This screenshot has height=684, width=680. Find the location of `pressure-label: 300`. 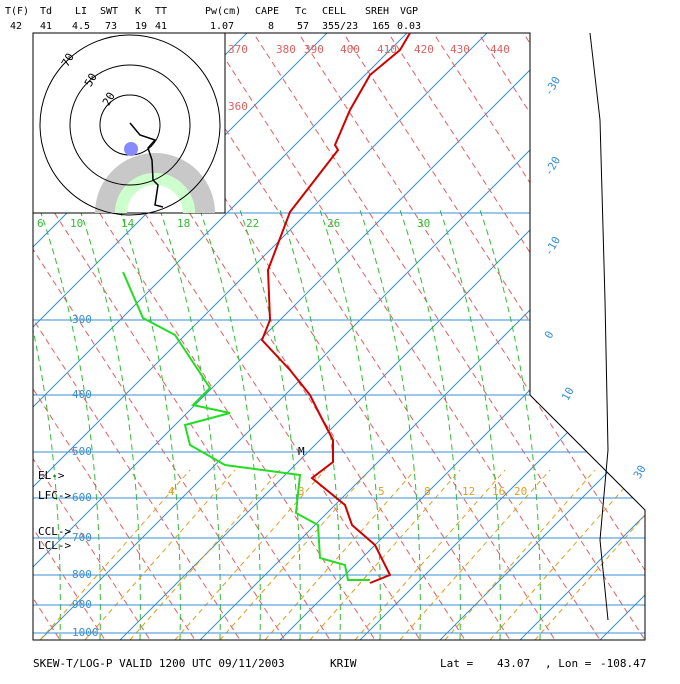

pressure-label: 300 is located at coordinates (82, 319).